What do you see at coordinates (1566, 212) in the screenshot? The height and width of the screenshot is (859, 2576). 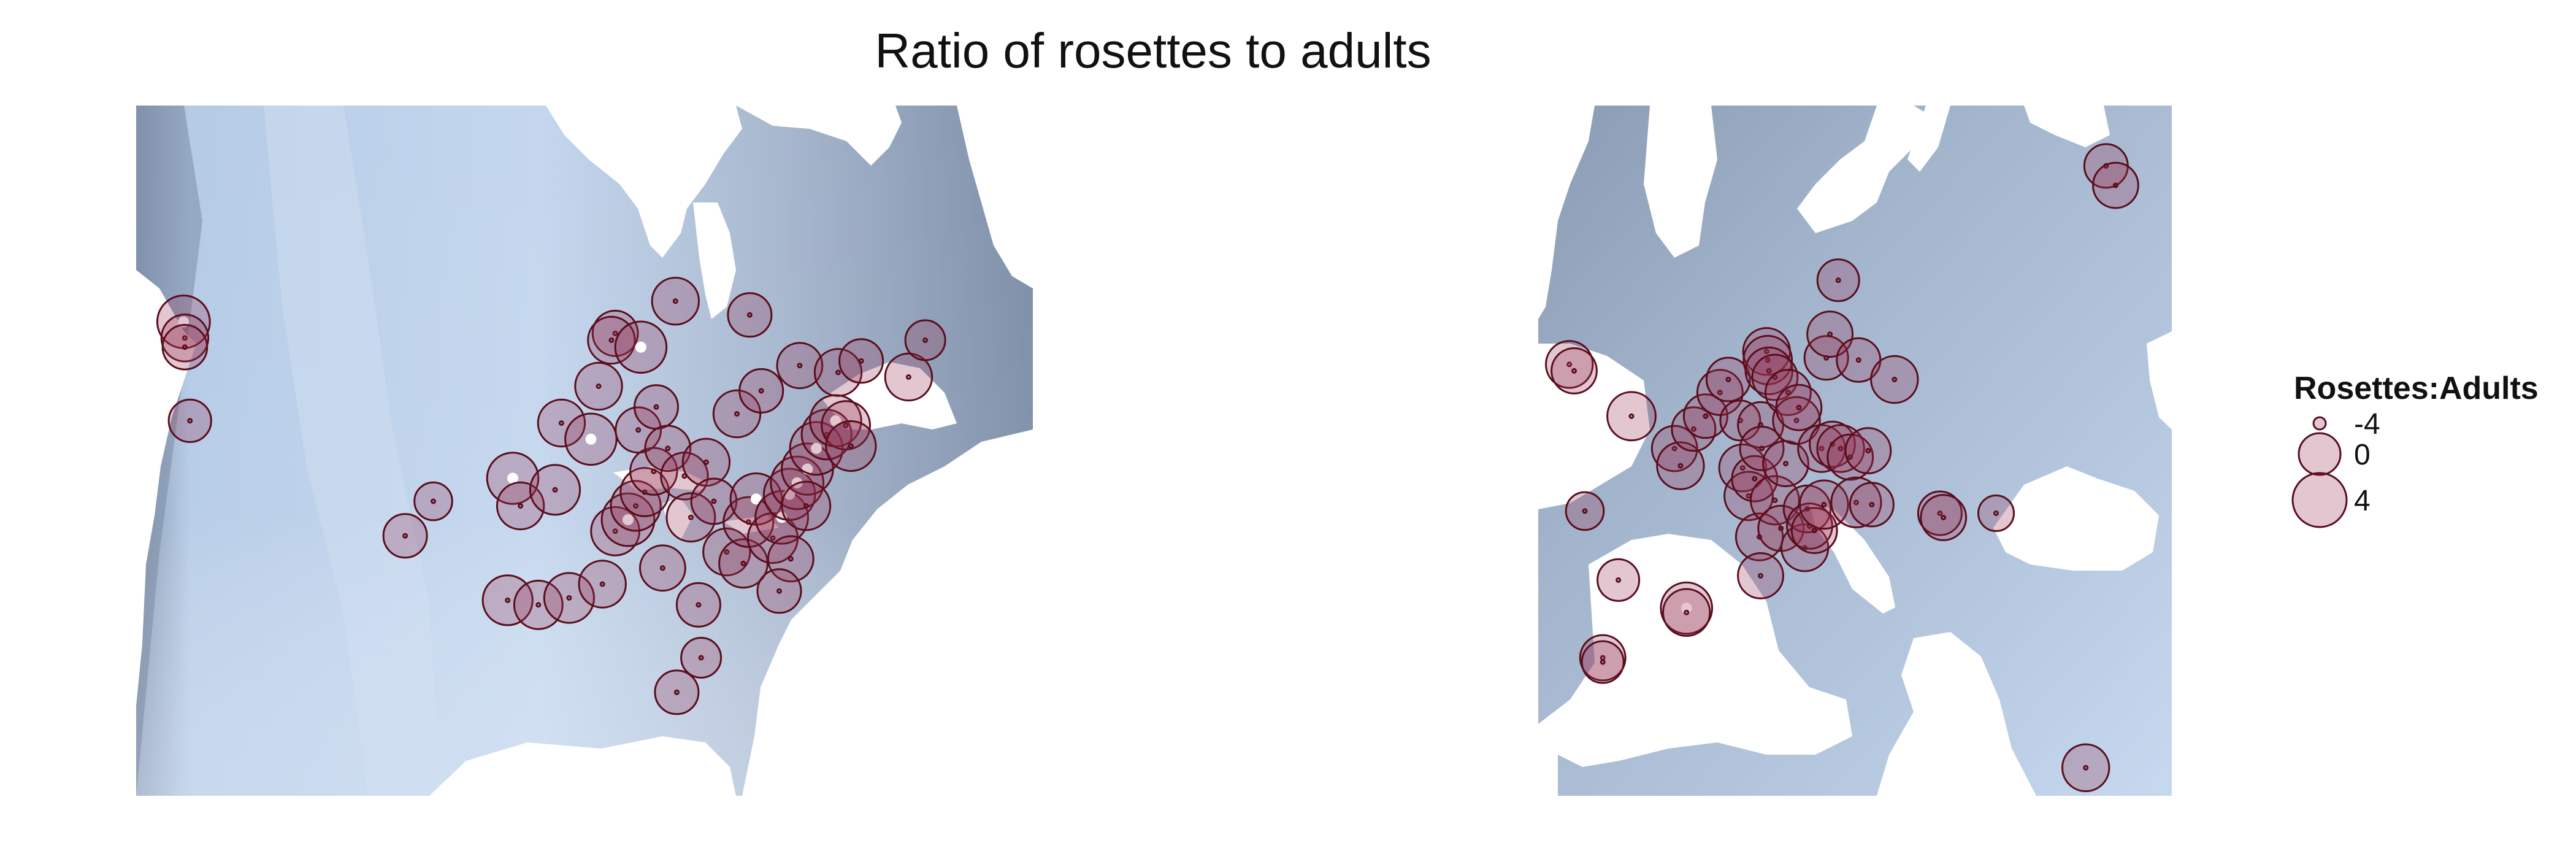 I see `atlantic-west` at bounding box center [1566, 212].